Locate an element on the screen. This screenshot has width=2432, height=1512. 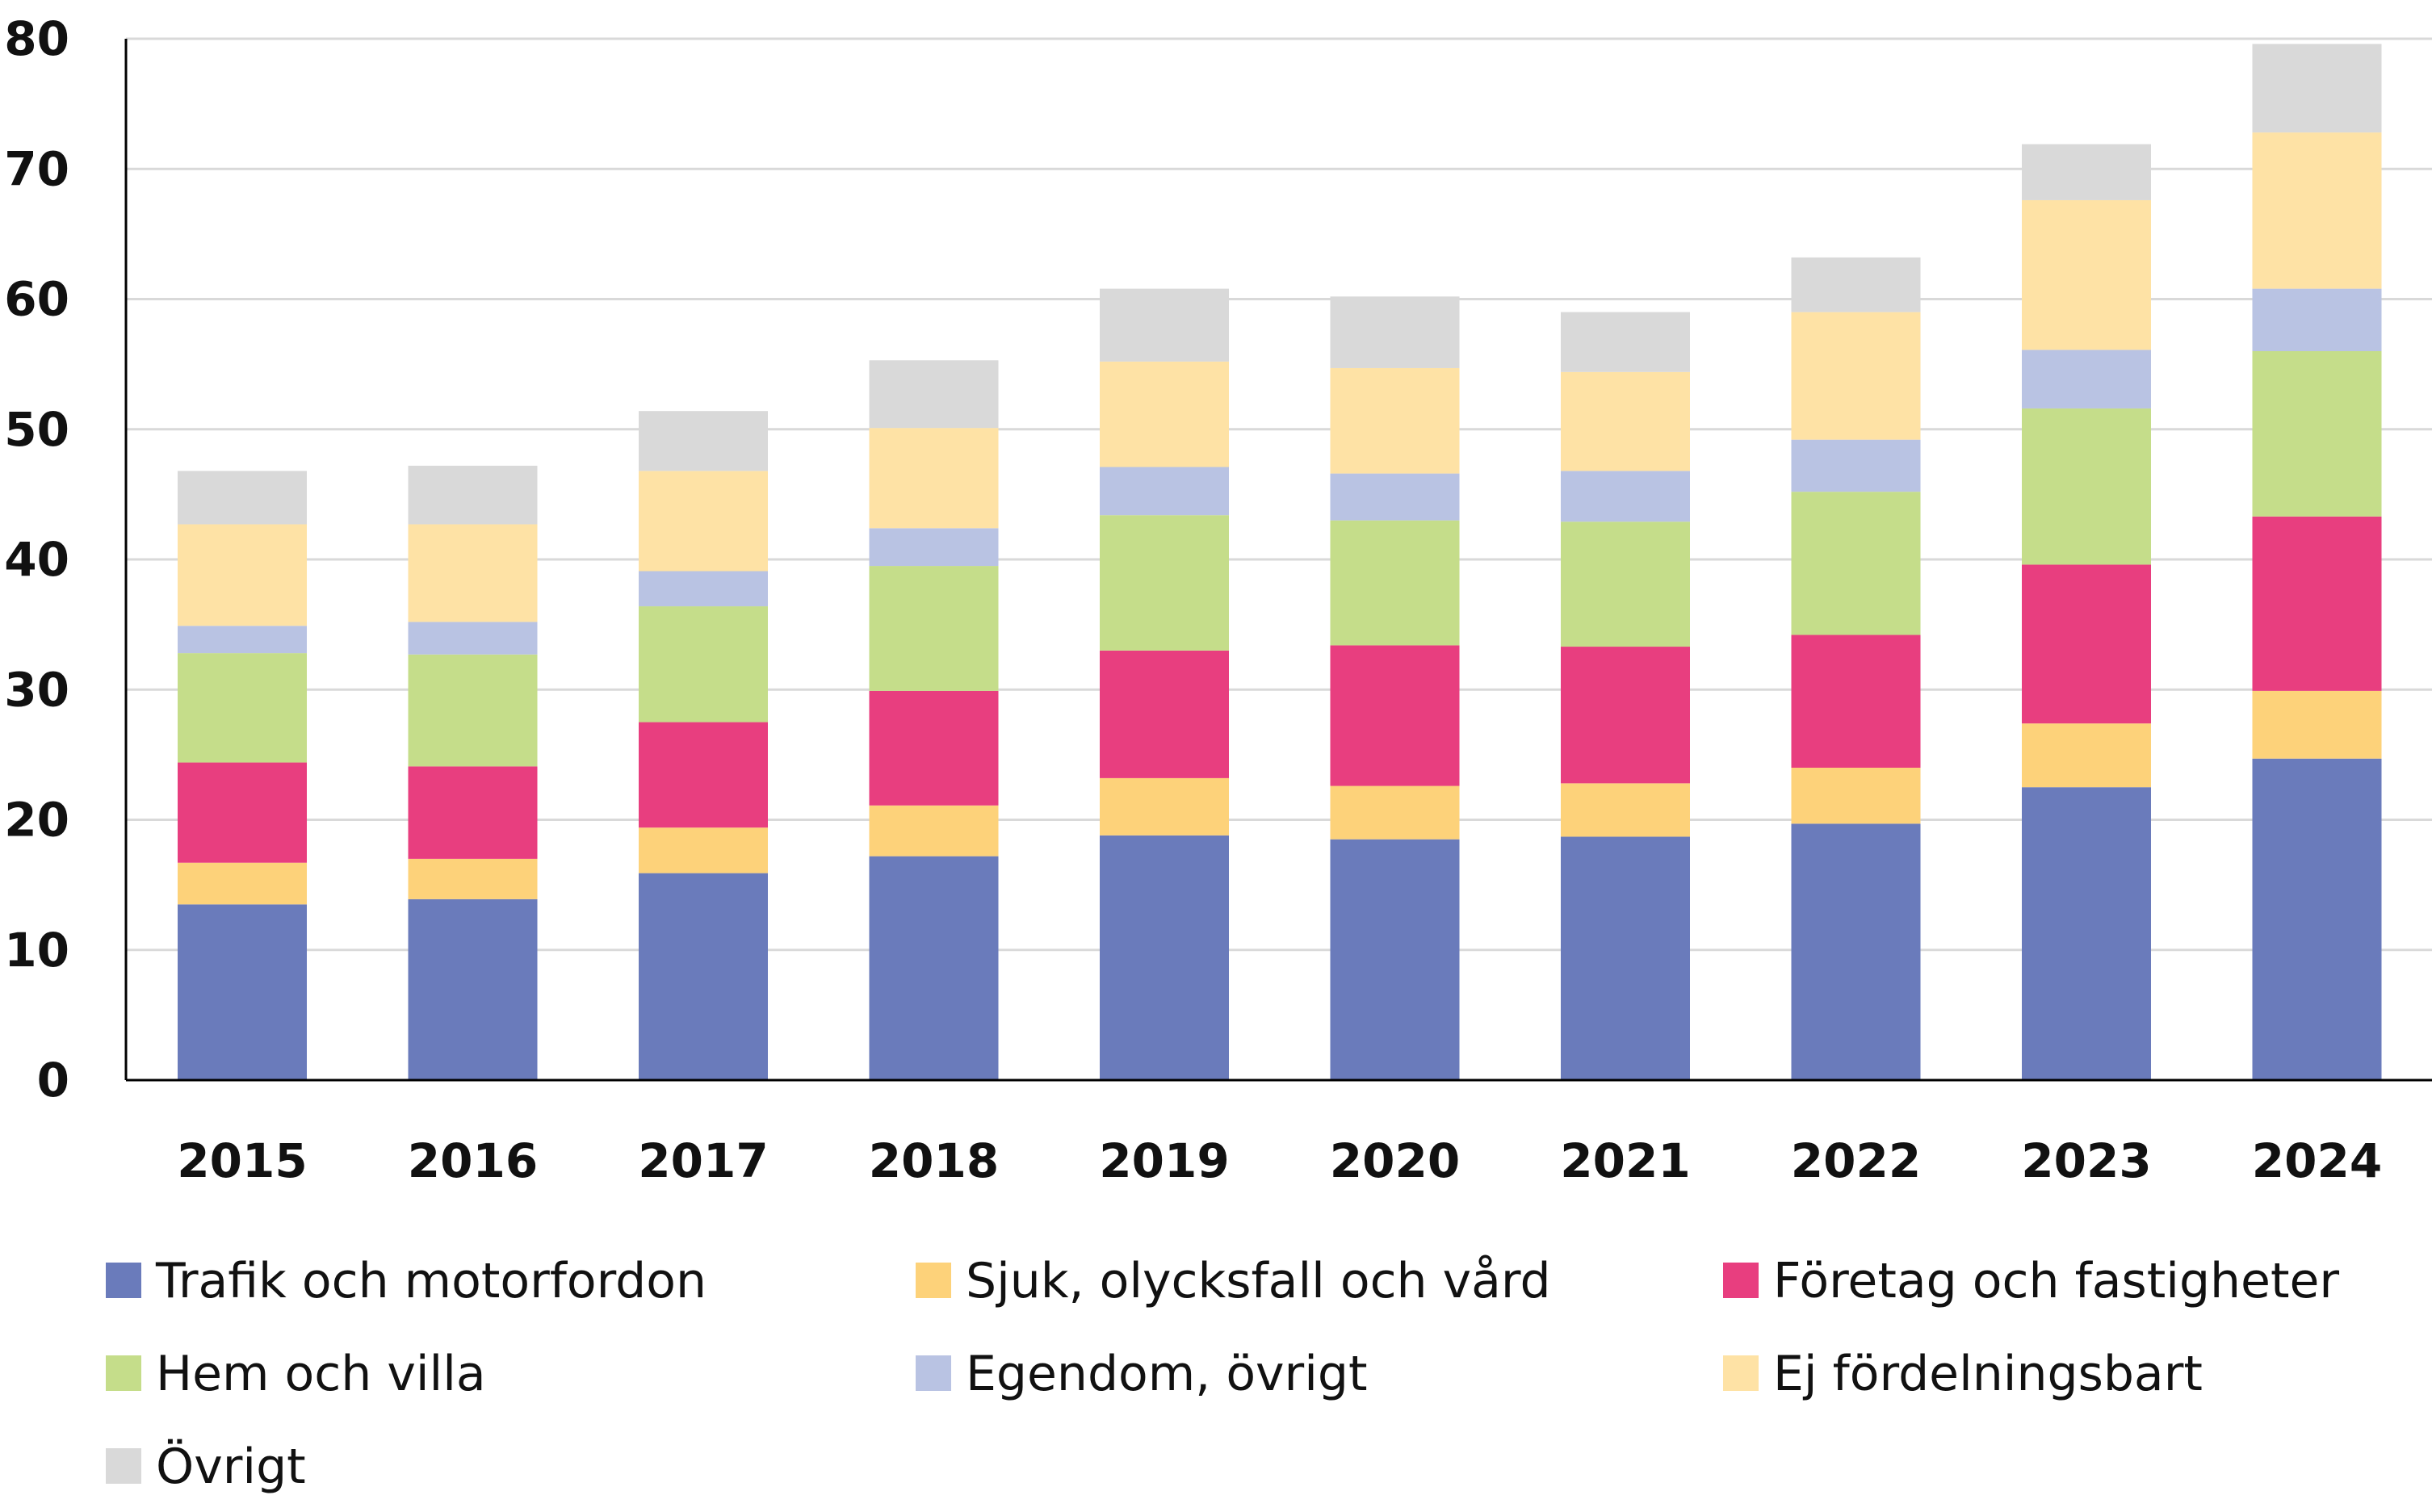
legend-item: Trafik och motorfordon is located at coordinates (406, 1281).